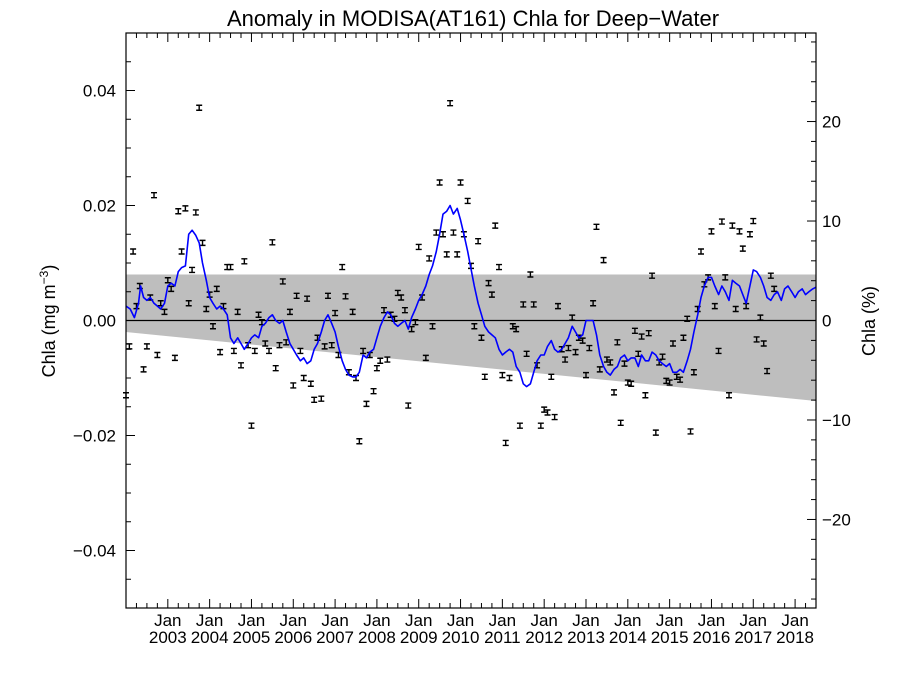  I want to click on x-tick-year-label: 2008, so click(377, 637).